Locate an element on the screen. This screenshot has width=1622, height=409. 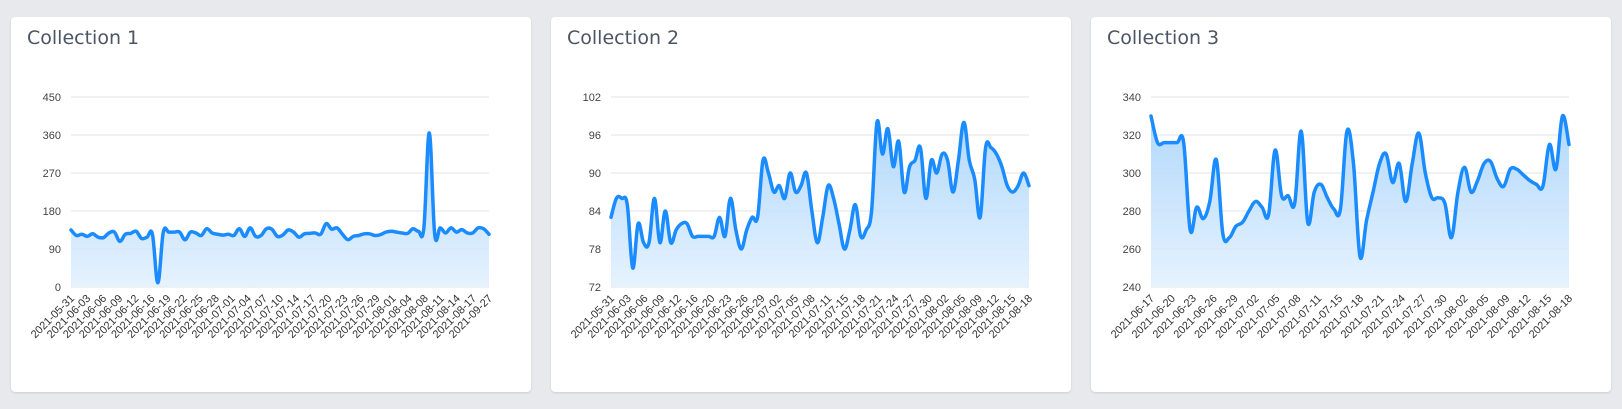
y-tick-label: 340 is located at coordinates (1132, 98).